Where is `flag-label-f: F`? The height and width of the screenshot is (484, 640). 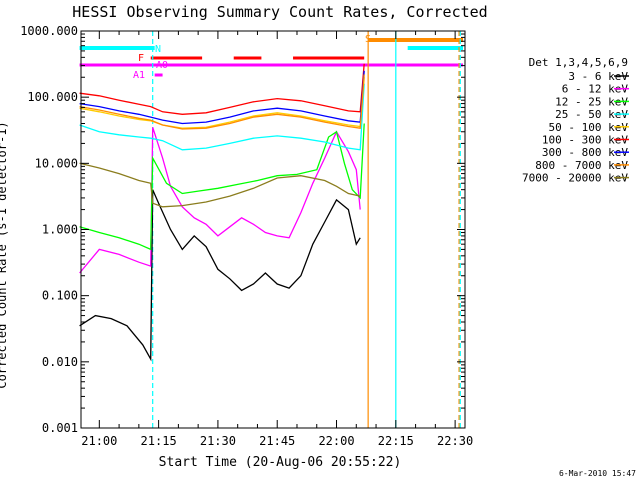
flag-label-f: F is located at coordinates (141, 58).